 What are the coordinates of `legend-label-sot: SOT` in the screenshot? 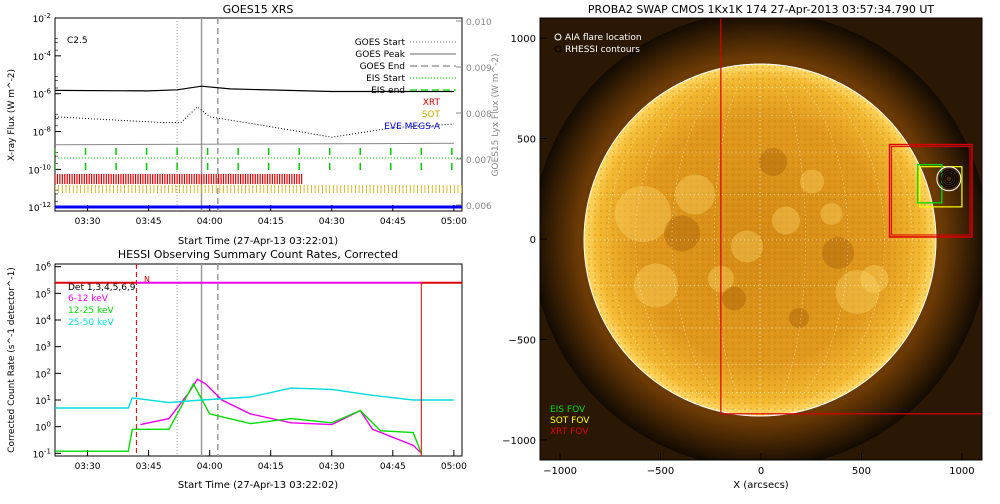 It's located at (431, 115).